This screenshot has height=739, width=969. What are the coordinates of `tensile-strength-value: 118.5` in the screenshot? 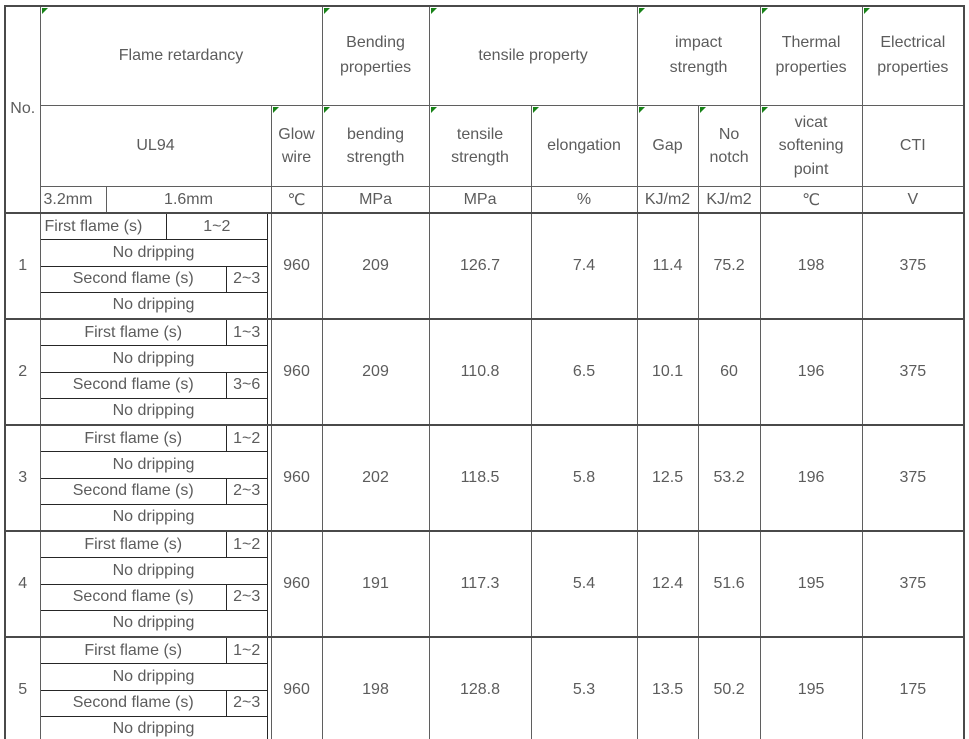 It's located at (480, 478).